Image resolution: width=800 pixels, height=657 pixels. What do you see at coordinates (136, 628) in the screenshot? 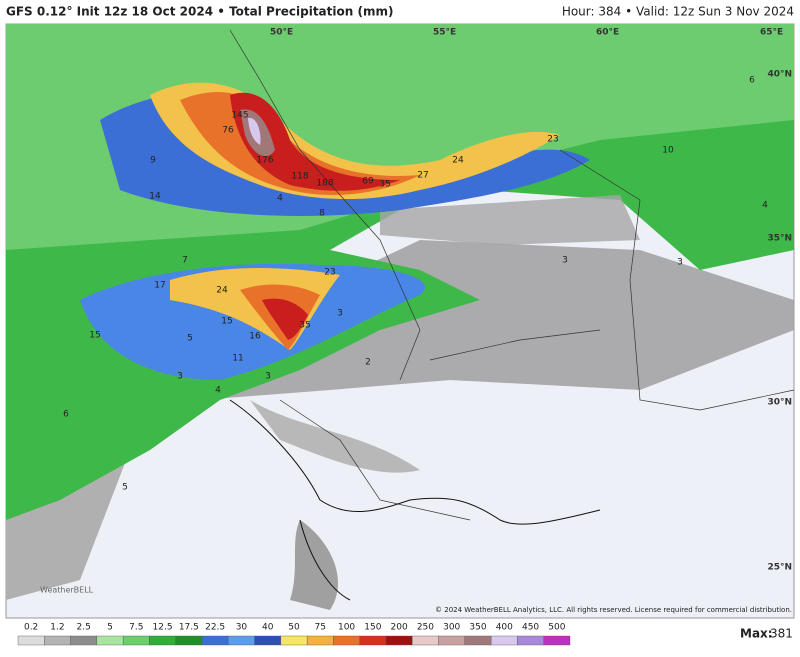
I see `colorbar-label: 7.5` at bounding box center [136, 628].